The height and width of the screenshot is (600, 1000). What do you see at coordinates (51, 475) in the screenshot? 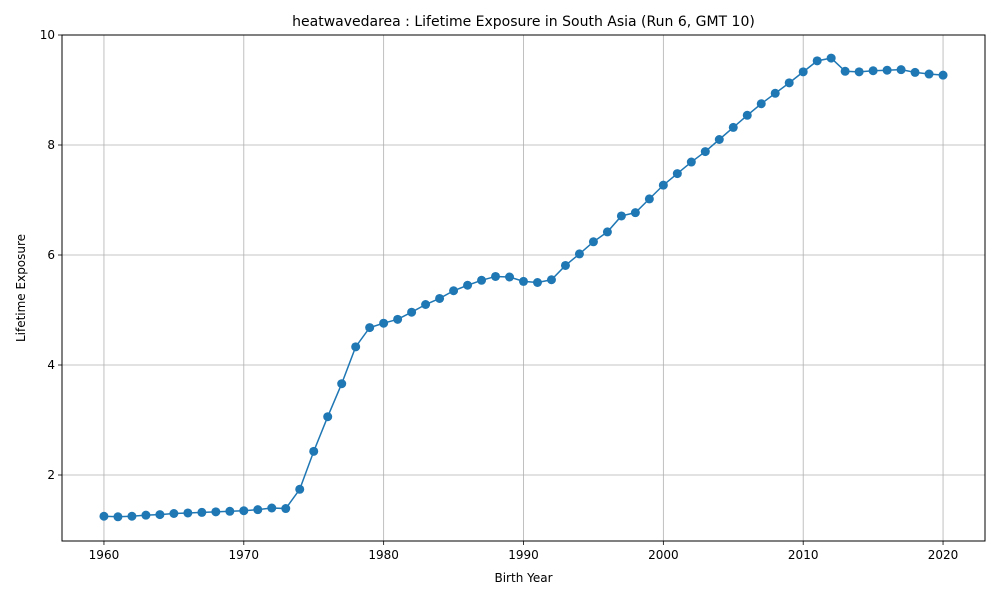
I see `y-tick-label: 2` at bounding box center [51, 475].